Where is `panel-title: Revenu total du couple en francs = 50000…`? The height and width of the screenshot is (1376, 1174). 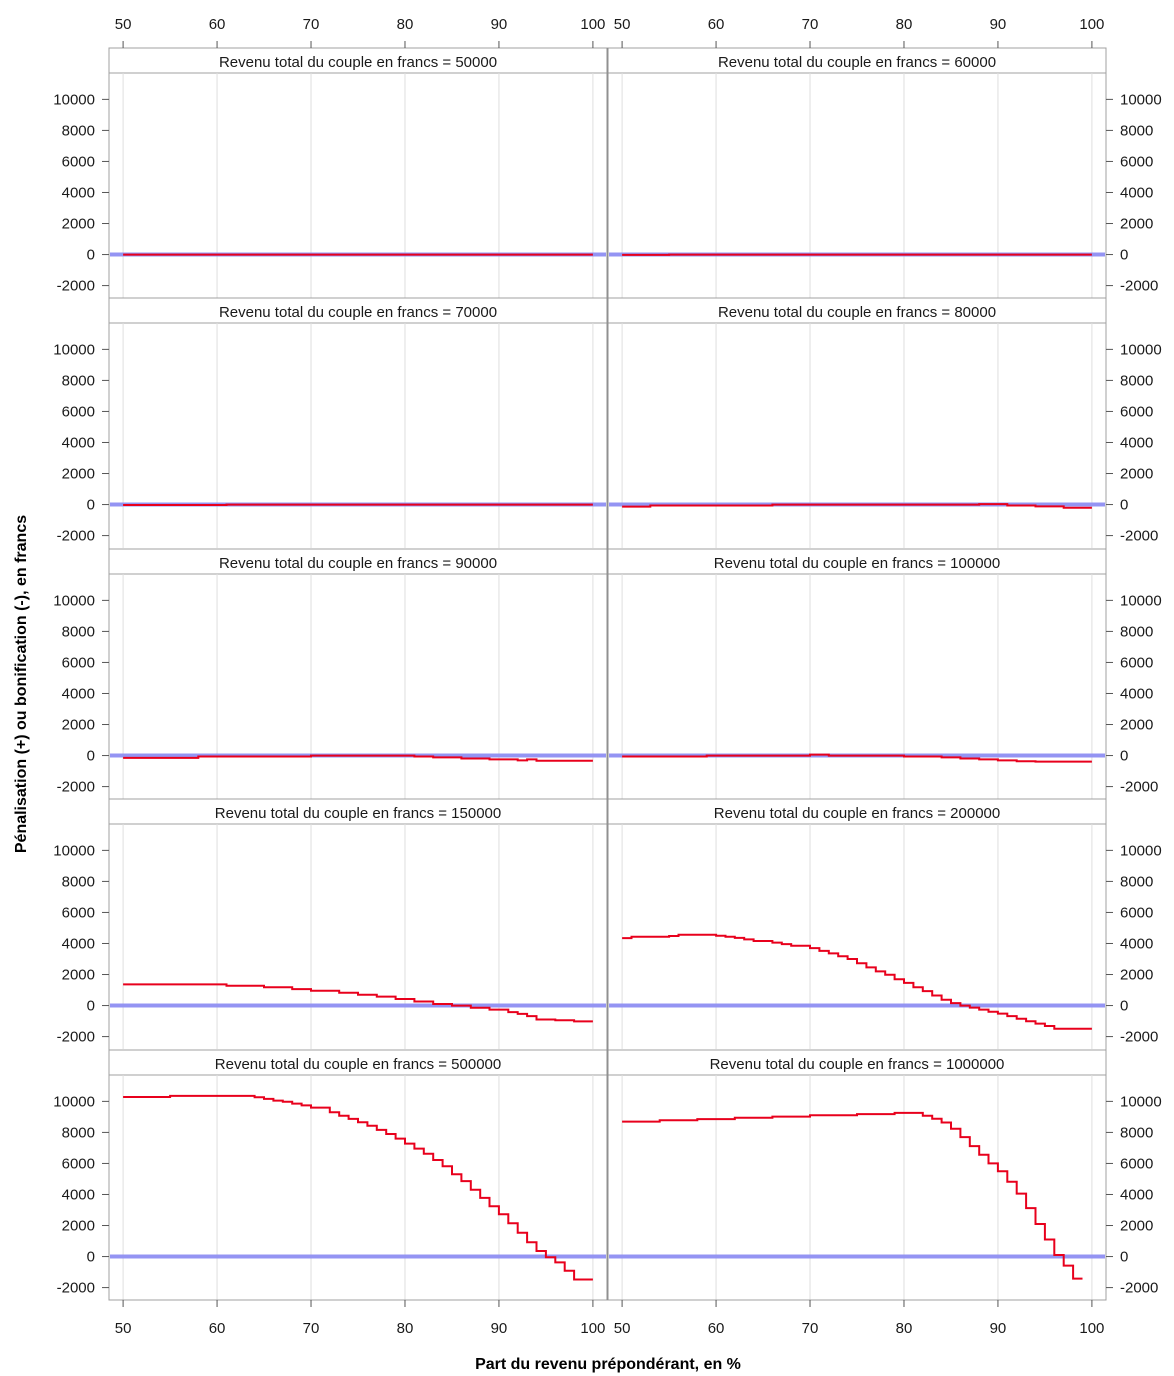 panel-title: Revenu total du couple en francs = 50000… is located at coordinates (358, 1064).